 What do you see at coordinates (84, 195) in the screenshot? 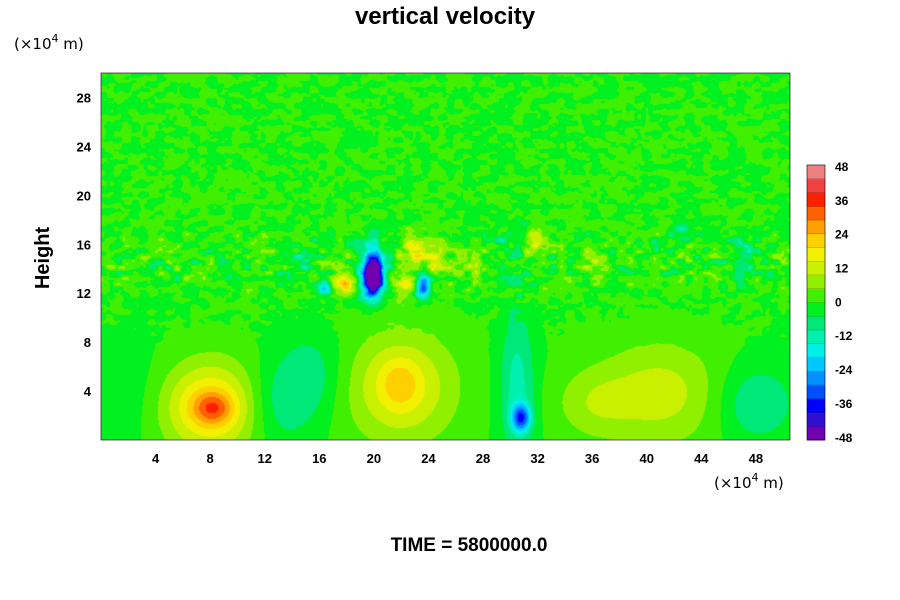
I see `y-tick-label: 20` at bounding box center [84, 195].